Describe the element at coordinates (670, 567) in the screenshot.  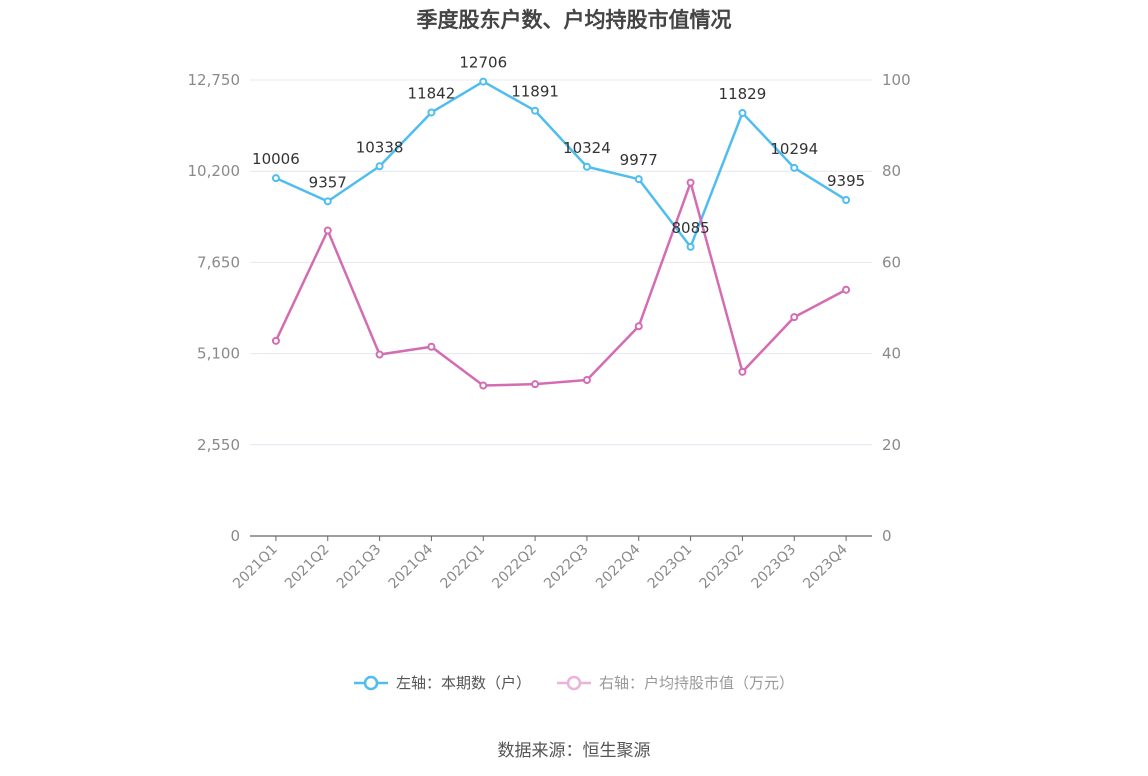
I see `x-tick-label: 2023Q1` at that location.